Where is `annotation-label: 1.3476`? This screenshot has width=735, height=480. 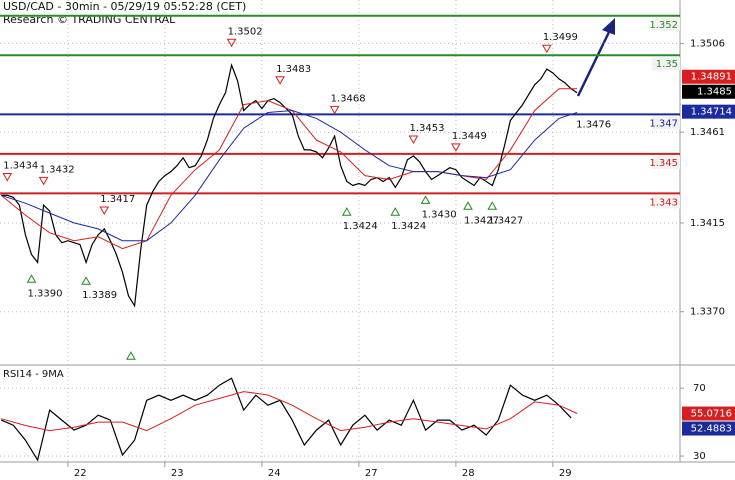 annotation-label: 1.3476 is located at coordinates (593, 125).